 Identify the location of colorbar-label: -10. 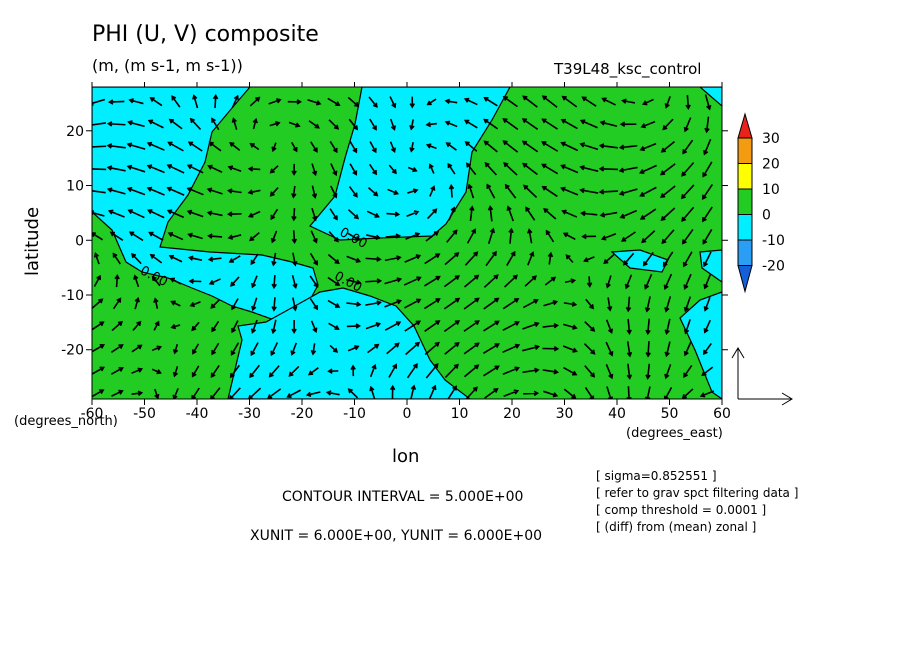
(773, 241).